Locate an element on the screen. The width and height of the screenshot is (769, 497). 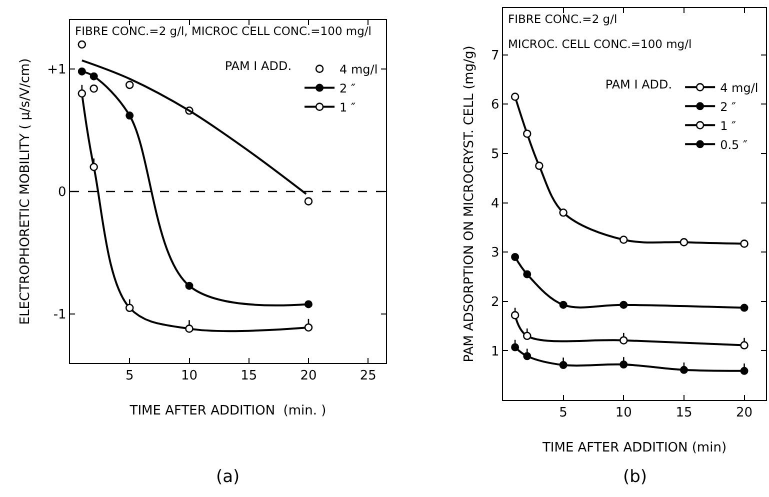
annotation: FIBRE CONC.=2 g/l, MICROC CELL CONC.=100 mg/l is located at coordinates (223, 31).